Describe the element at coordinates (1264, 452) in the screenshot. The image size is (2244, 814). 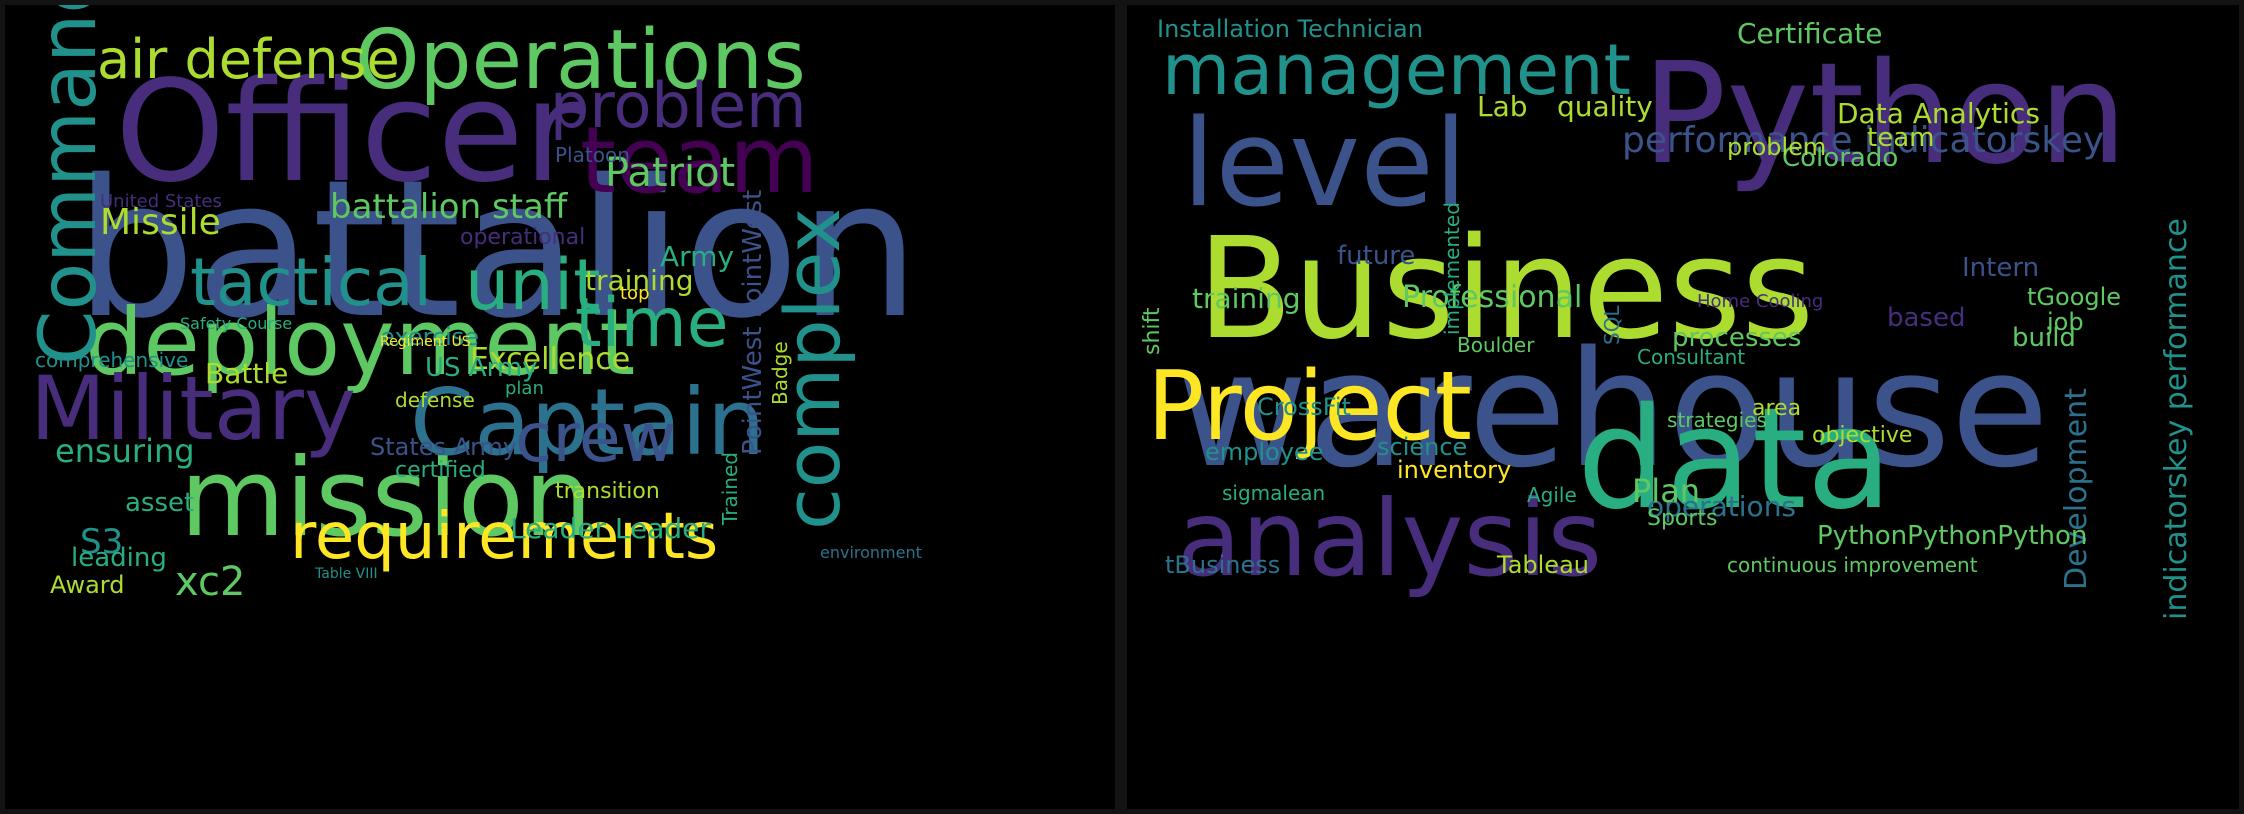
I see `word-right-31: employee` at that location.